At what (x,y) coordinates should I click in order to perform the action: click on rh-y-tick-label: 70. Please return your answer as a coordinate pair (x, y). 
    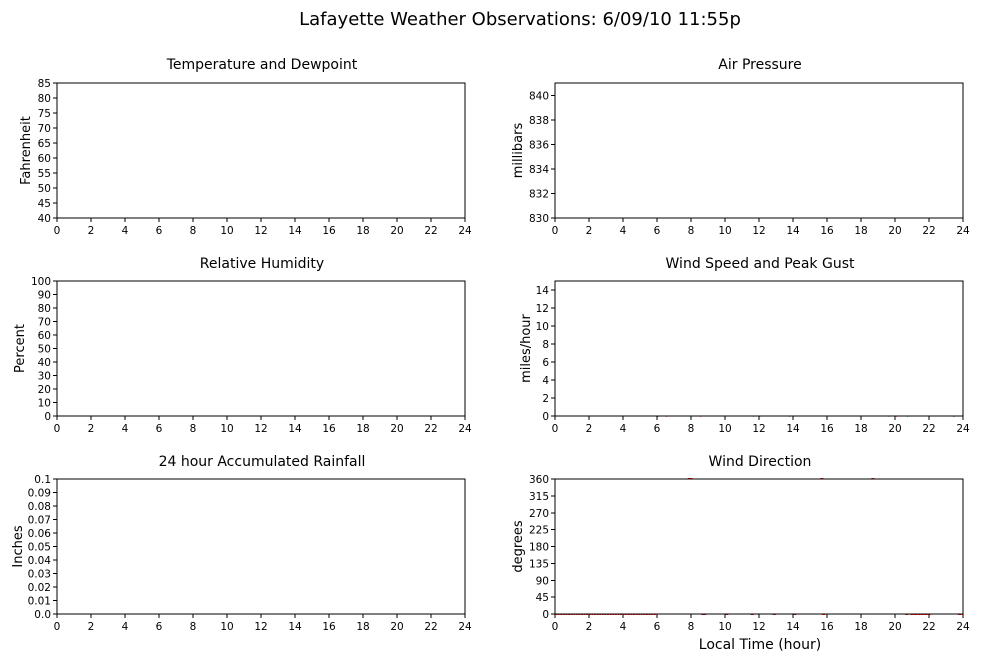
    Looking at the image, I should click on (44, 323).